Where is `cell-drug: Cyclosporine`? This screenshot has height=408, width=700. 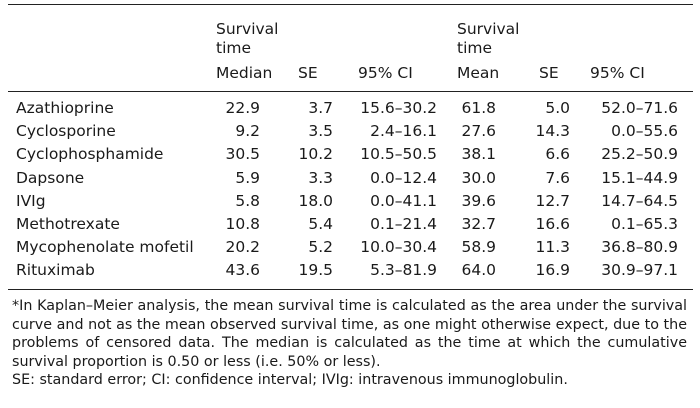 cell-drug: Cyclosporine is located at coordinates (66, 131).